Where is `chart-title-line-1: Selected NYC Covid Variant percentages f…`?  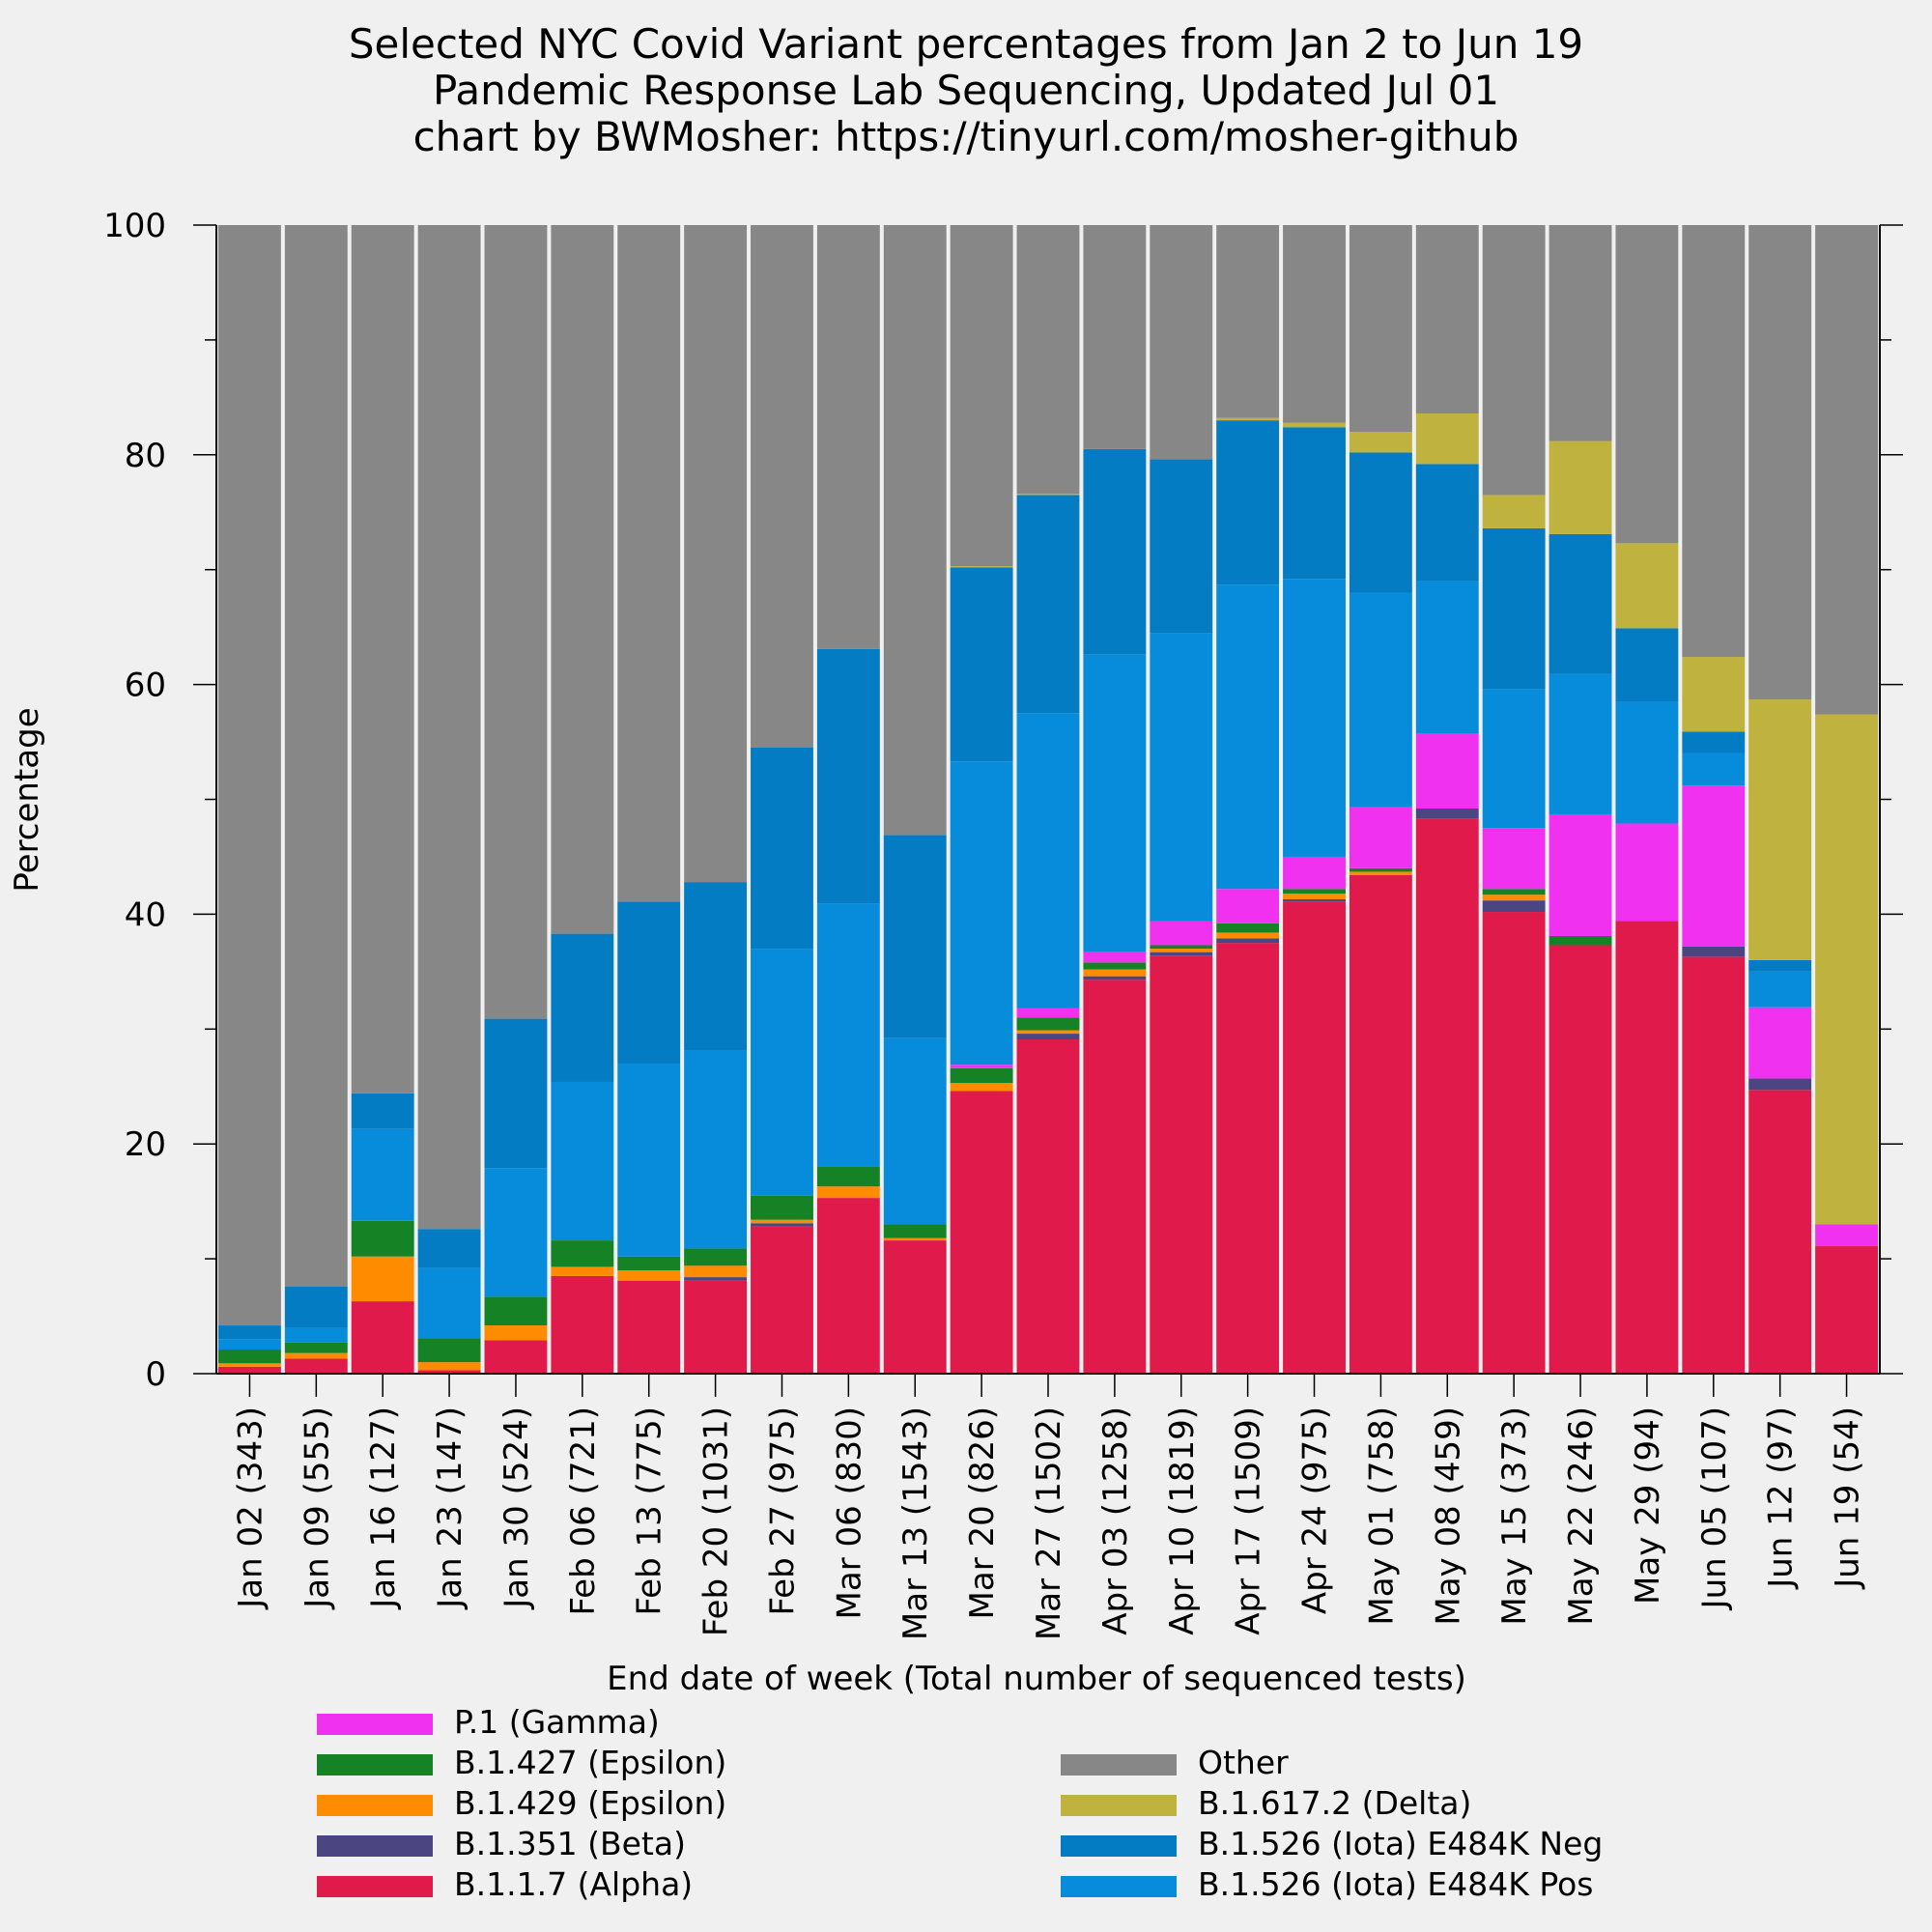
chart-title-line-1: Selected NYC Covid Variant percentages f… is located at coordinates (966, 44).